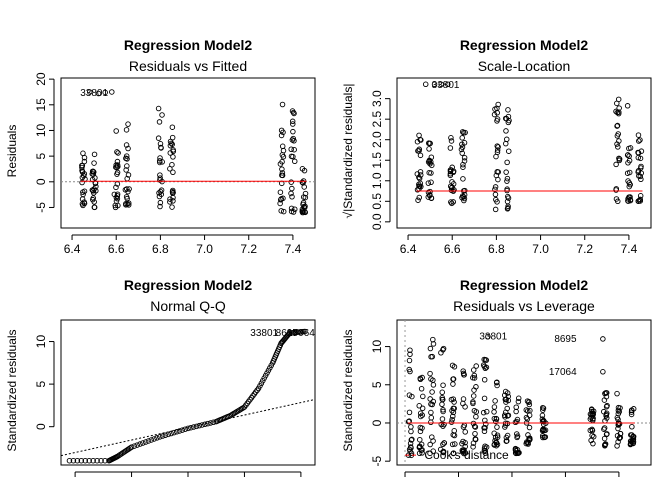  Describe the element at coordinates (41, 207) in the screenshot. I see `y-tick-label: -5` at that location.